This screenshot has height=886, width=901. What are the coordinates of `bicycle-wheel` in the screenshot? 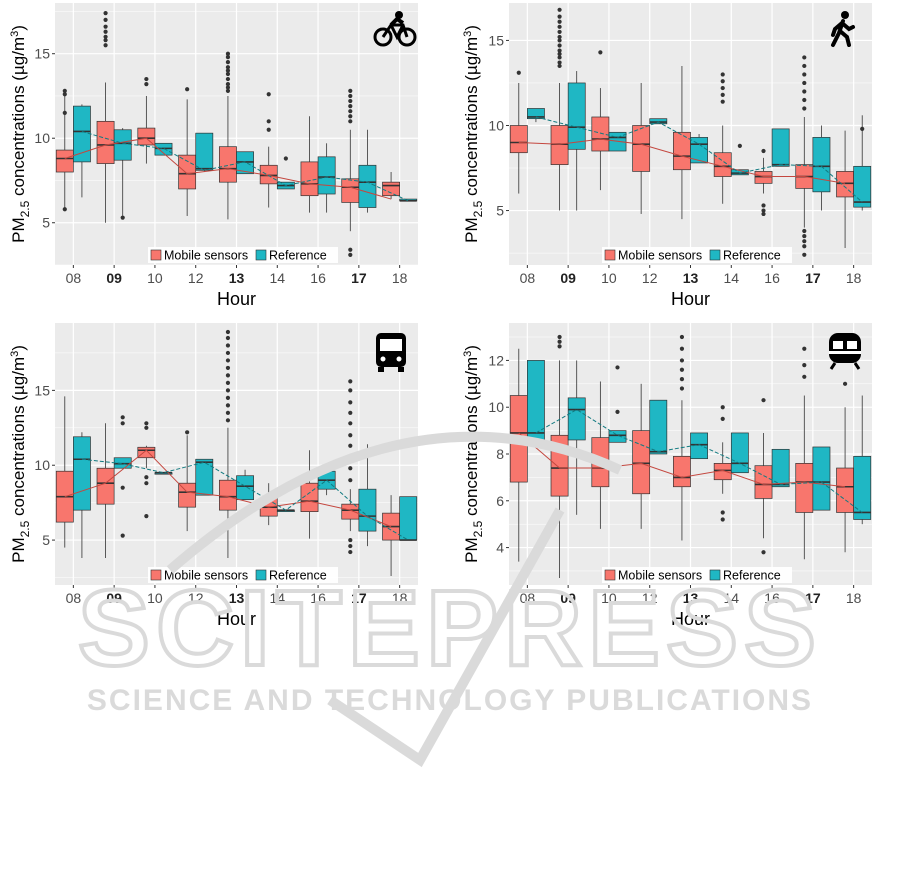 It's located at (407, 37).